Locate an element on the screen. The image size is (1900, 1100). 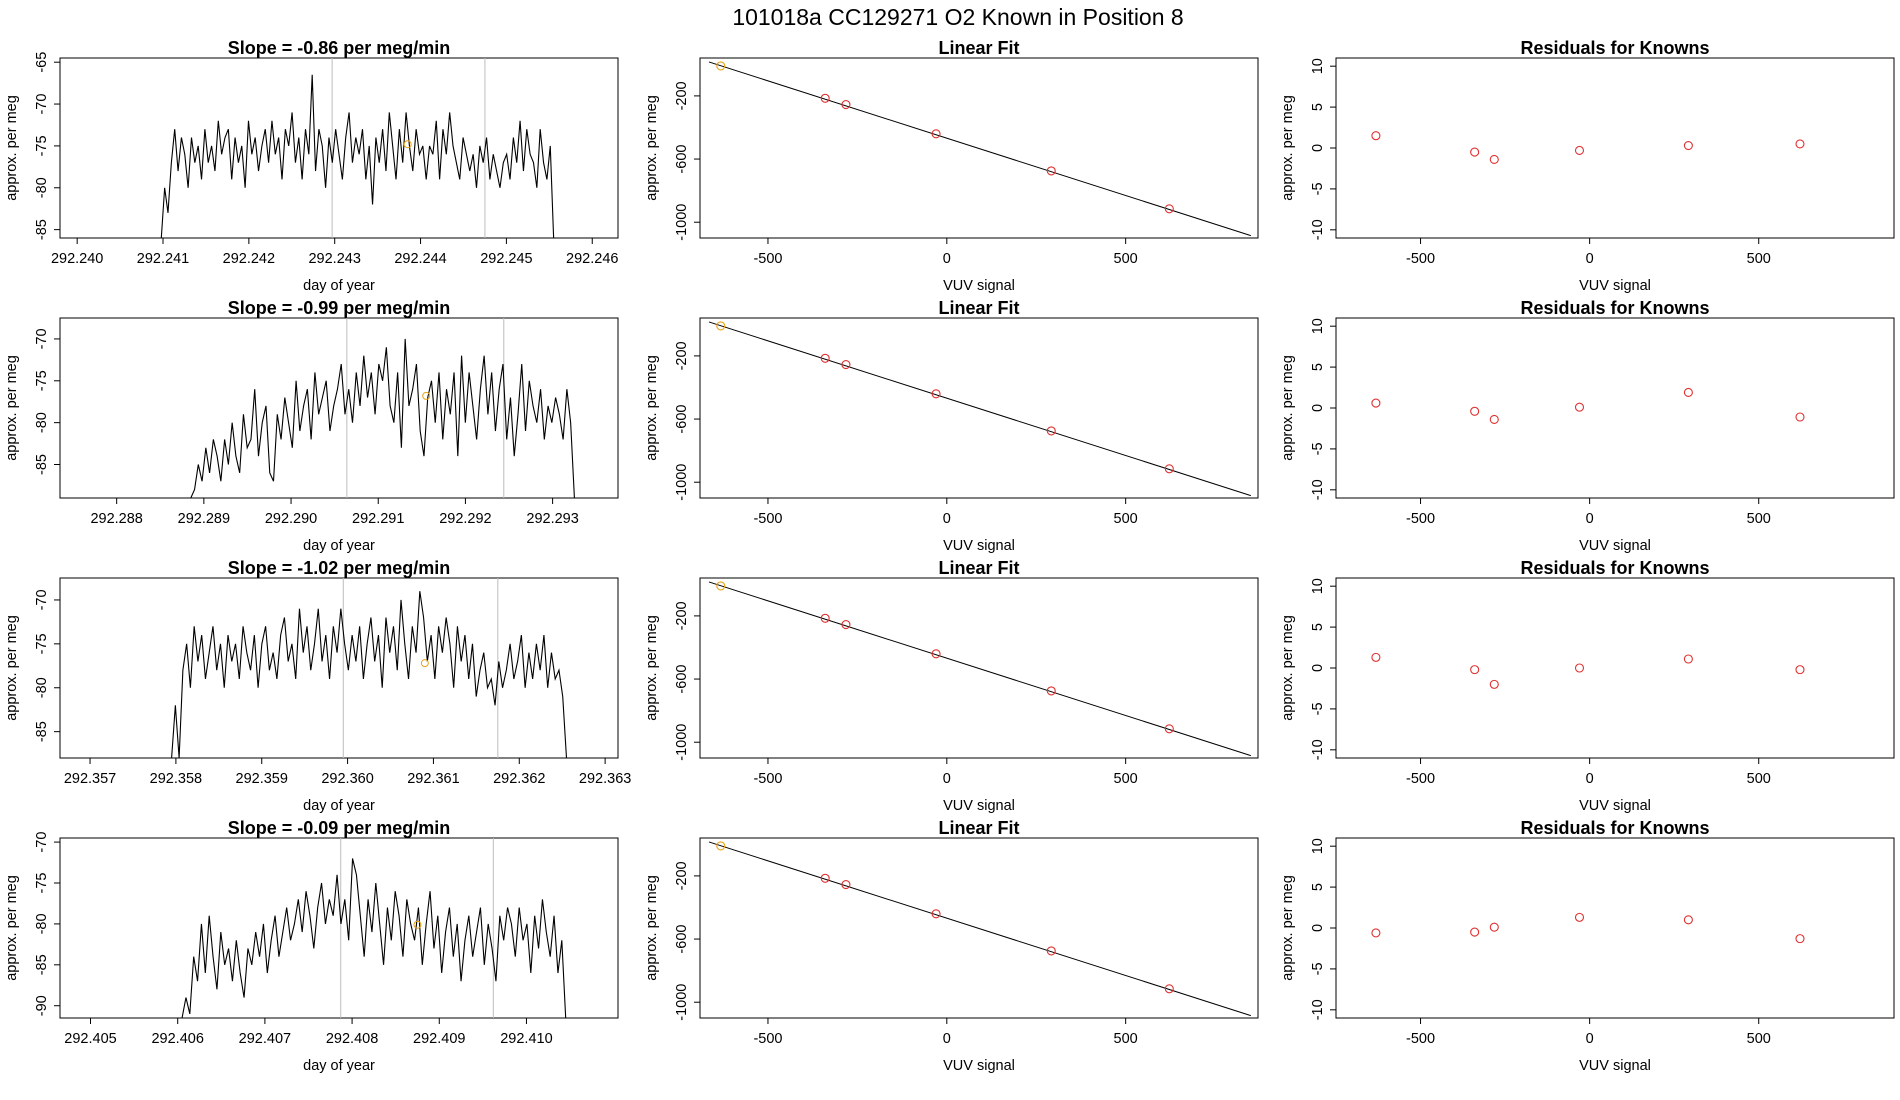
x-tick-label: 292.242 is located at coordinates (249, 259).